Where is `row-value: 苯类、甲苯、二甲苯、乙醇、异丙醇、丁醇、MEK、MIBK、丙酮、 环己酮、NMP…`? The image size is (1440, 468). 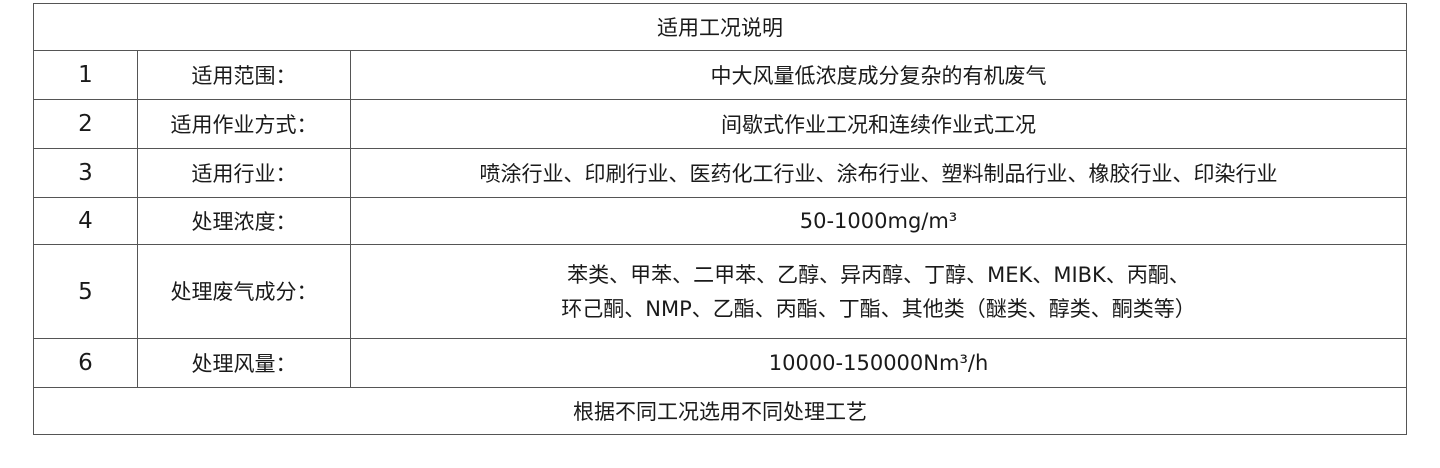 row-value: 苯类、甲苯、二甲苯、乙醇、异丙醇、丁醇、MEK、MIBK、丙酮、 环己酮、NMP… is located at coordinates (878, 291).